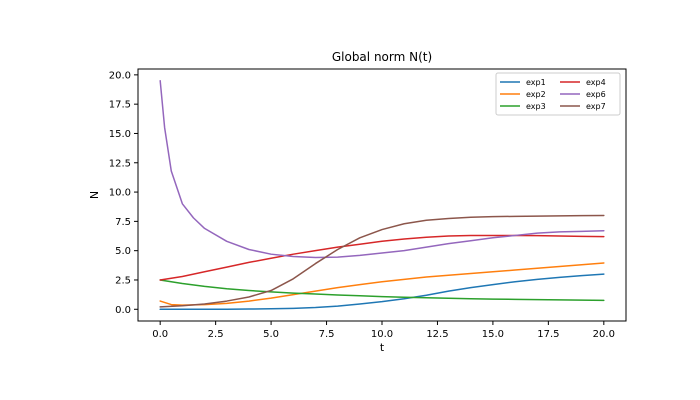 The width and height of the screenshot is (700, 400). I want to click on series-line-exp4, so click(382, 257).